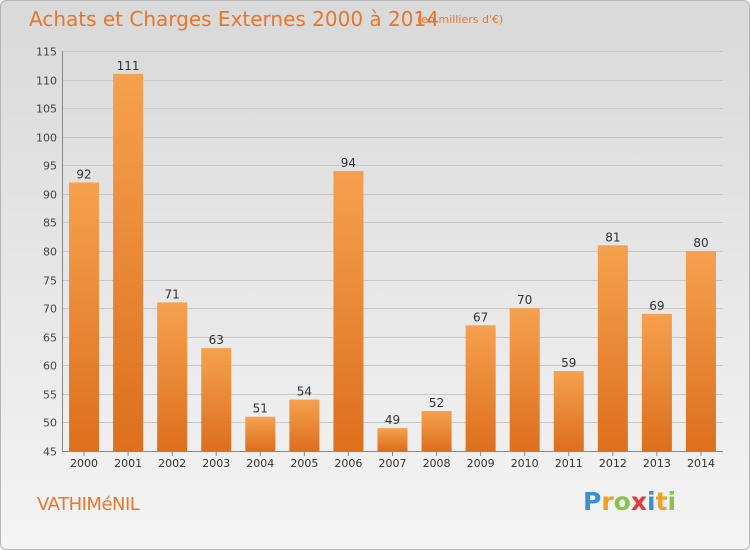 This screenshot has width=750, height=550. Describe the element at coordinates (46, 109) in the screenshot. I see `y-tick-label: 105` at that location.